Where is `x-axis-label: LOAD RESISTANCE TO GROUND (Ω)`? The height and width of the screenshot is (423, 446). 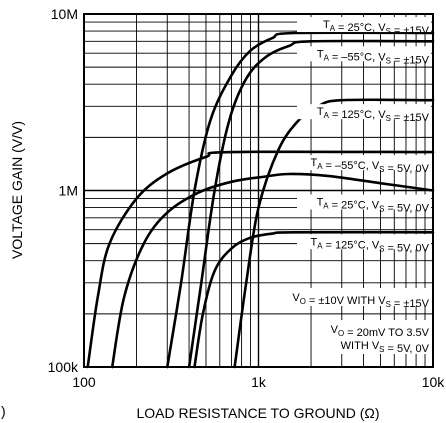 x-axis-label: LOAD RESISTANCE TO GROUND (Ω) is located at coordinates (257, 413).